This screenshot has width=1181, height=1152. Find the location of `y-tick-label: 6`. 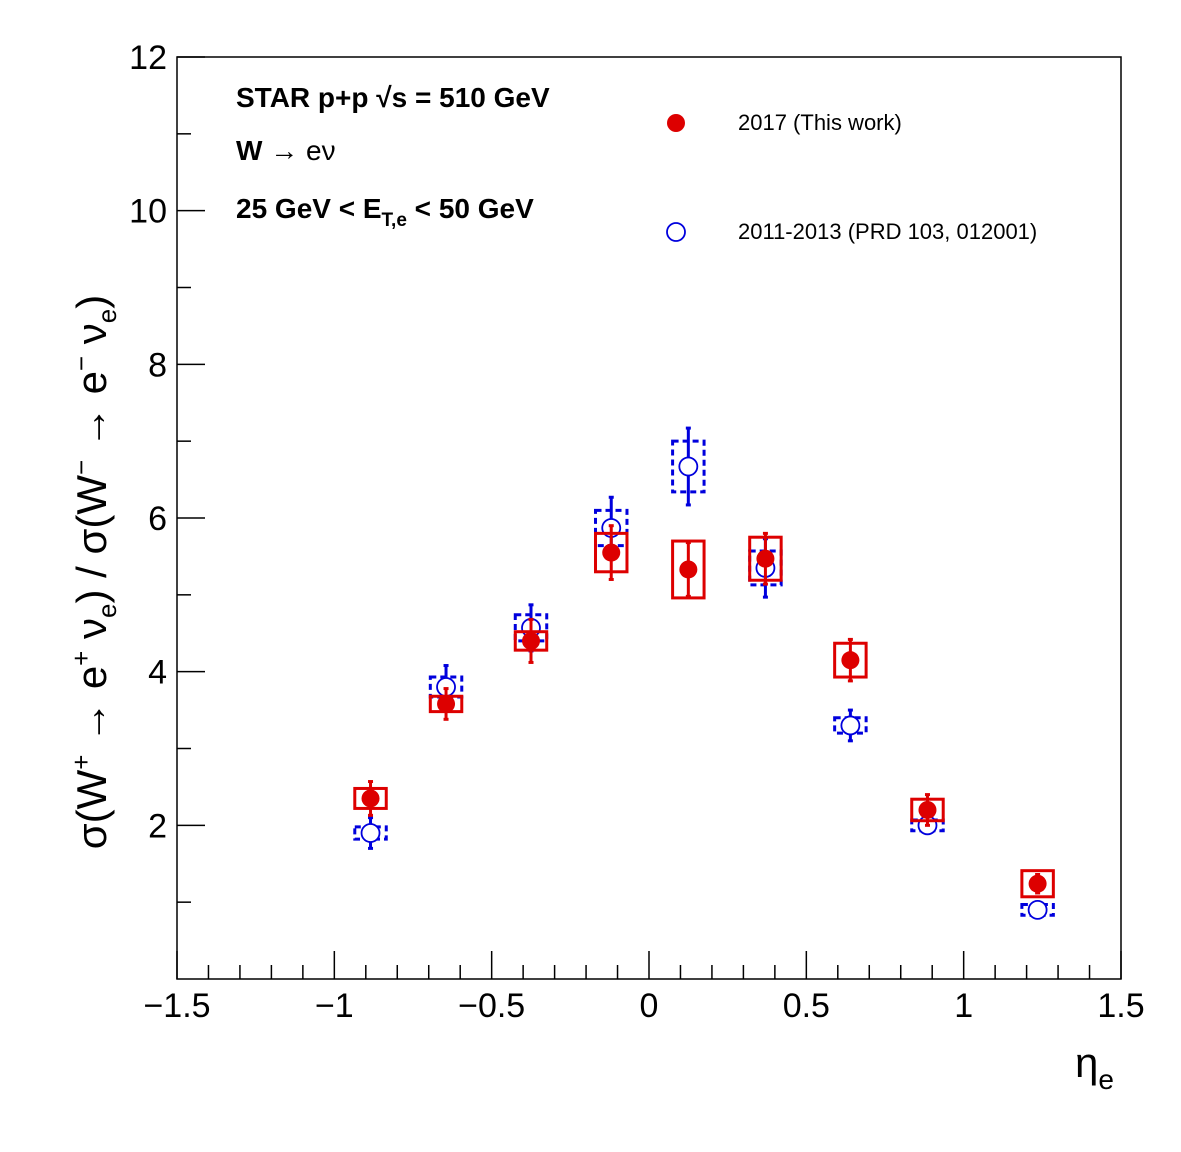

y-tick-label: 6 is located at coordinates (157, 519).